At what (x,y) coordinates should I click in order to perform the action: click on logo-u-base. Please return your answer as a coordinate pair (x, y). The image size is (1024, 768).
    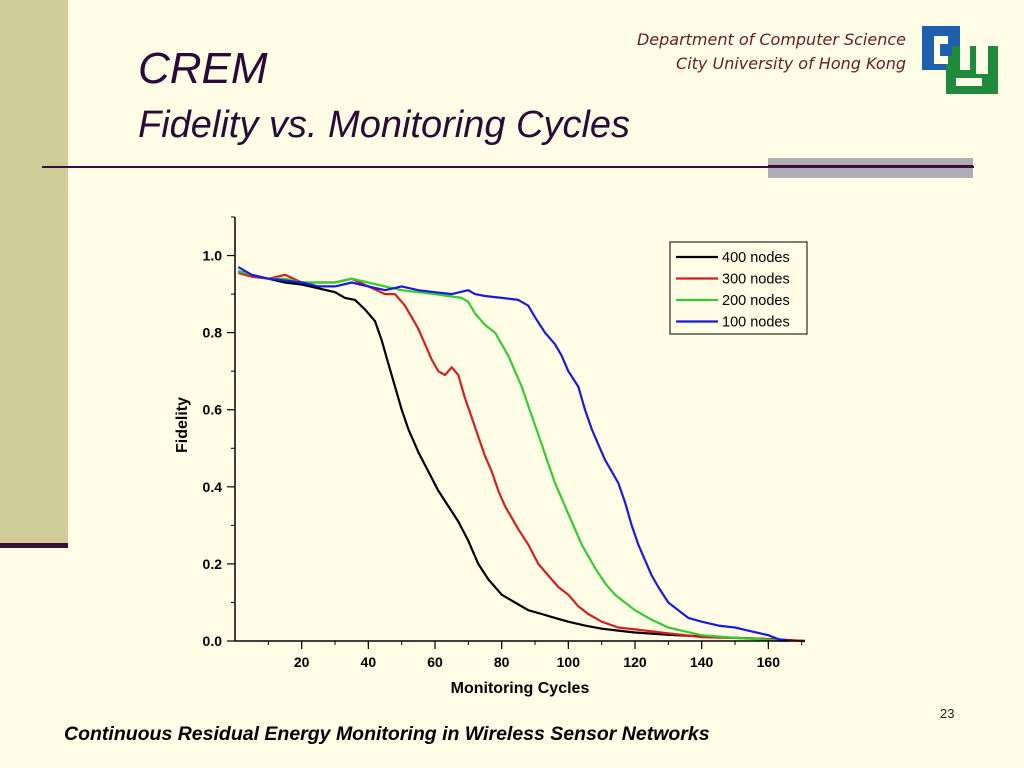
    Looking at the image, I should click on (969, 82).